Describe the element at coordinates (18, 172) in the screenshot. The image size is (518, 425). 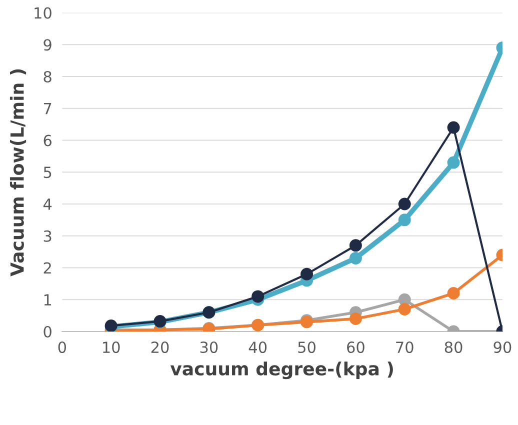
I see `y-axis-title: Vacuum flow(L/min )` at that location.